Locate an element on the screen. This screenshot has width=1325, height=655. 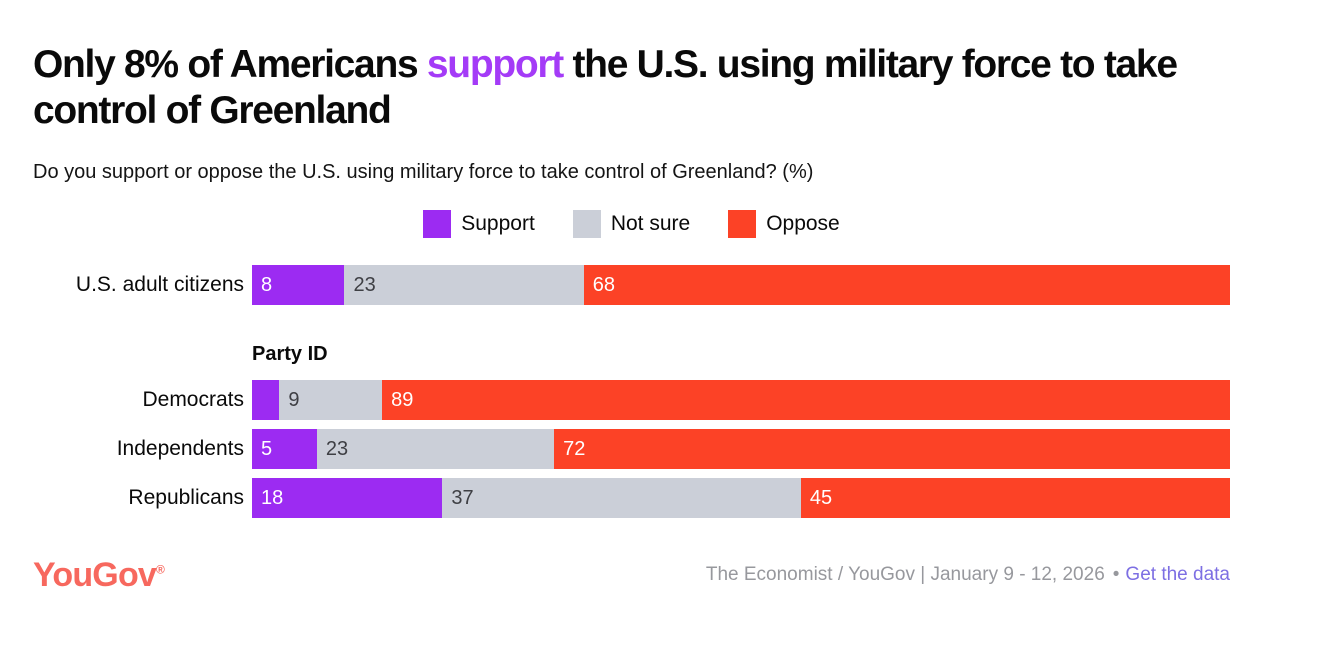
legend-item-support: Support is located at coordinates (479, 223).